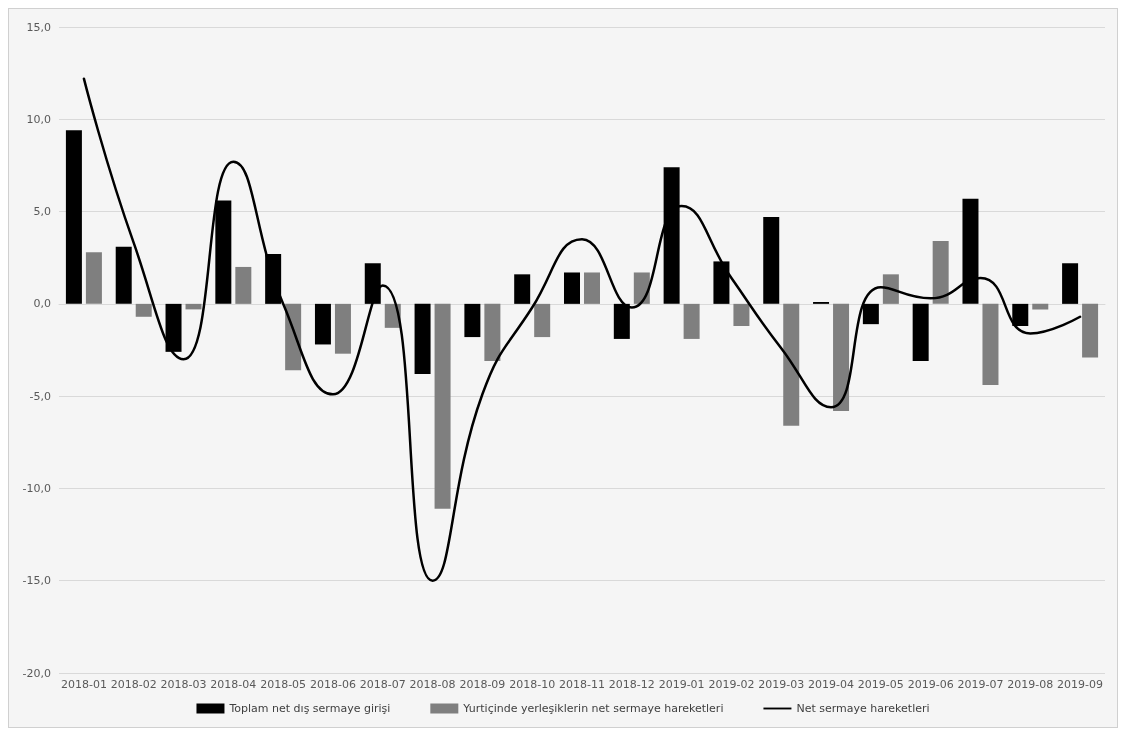  Describe the element at coordinates (731, 684) in the screenshot. I see `x-tick-label: 2019-02` at that location.